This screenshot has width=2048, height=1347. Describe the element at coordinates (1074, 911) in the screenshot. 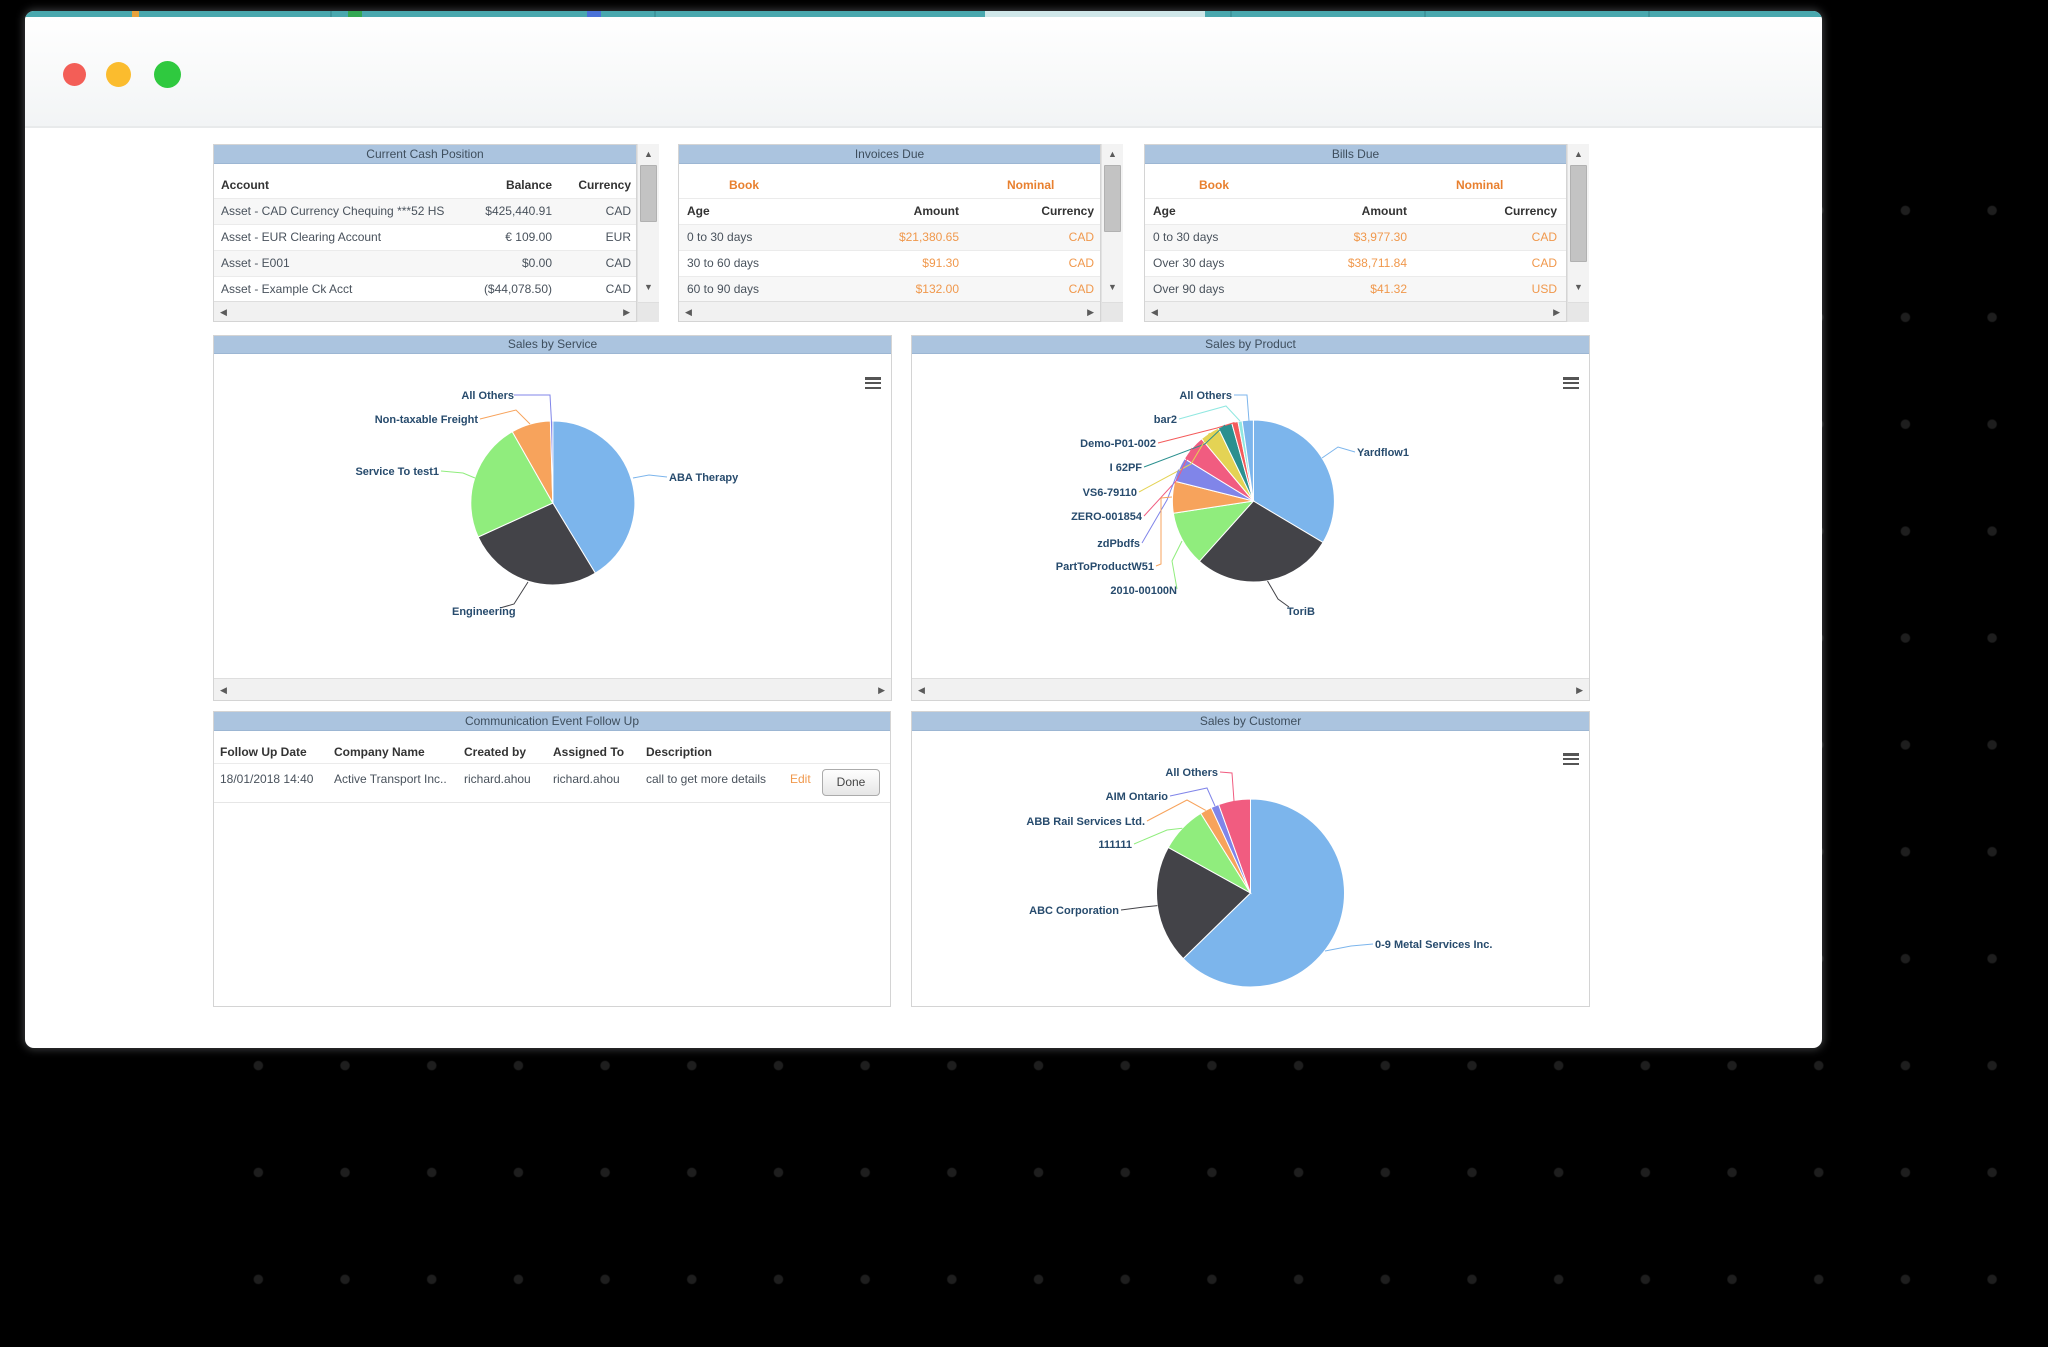

I see `svg-text: ABC Corporation` at that location.